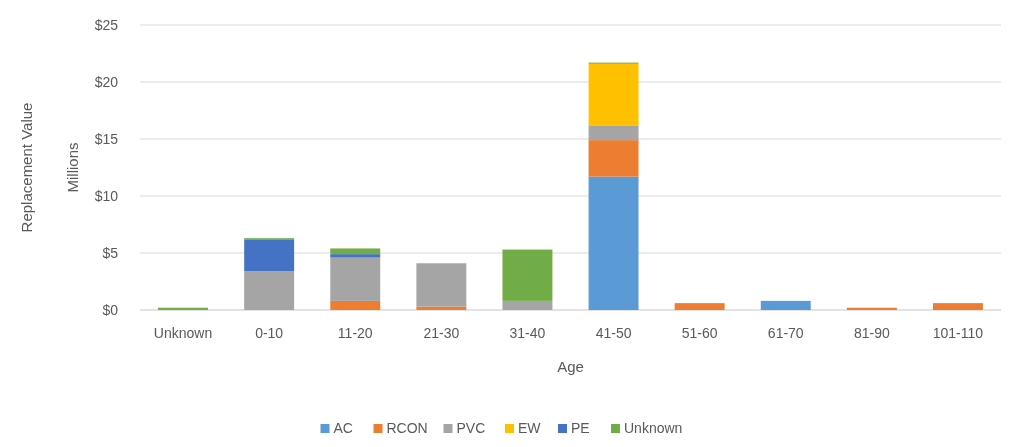 This screenshot has width=1013, height=447. I want to click on x-tick-label: 101-110, so click(958, 333).